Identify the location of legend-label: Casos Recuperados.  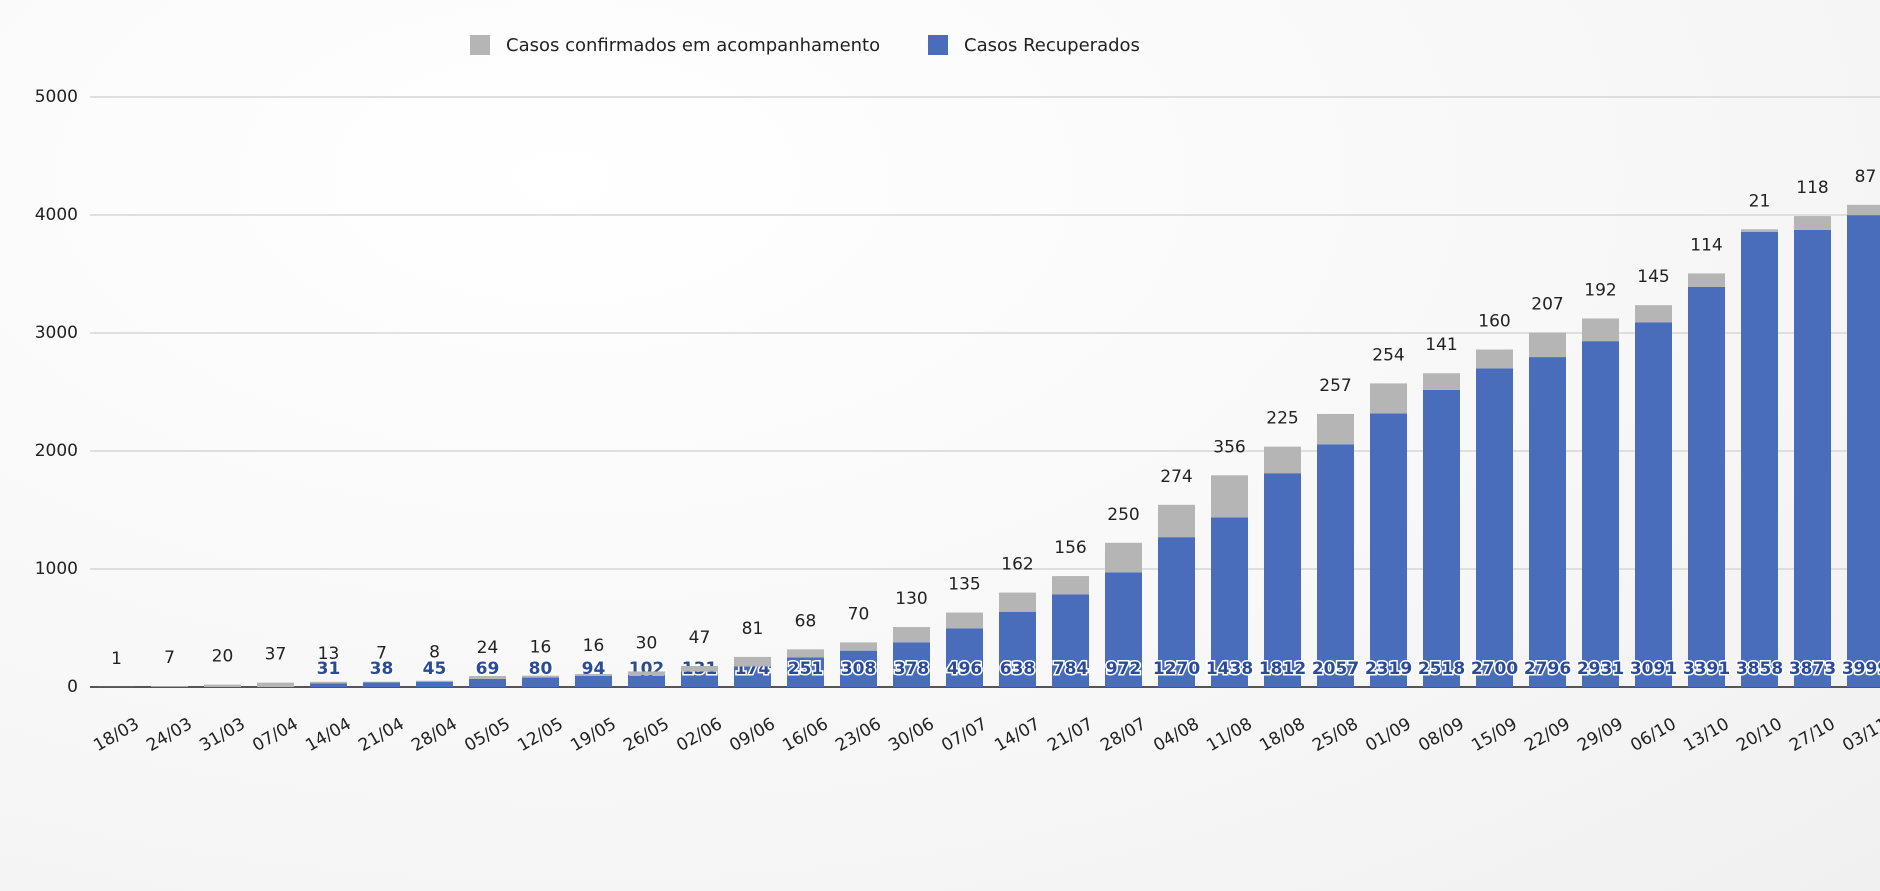
(1052, 45).